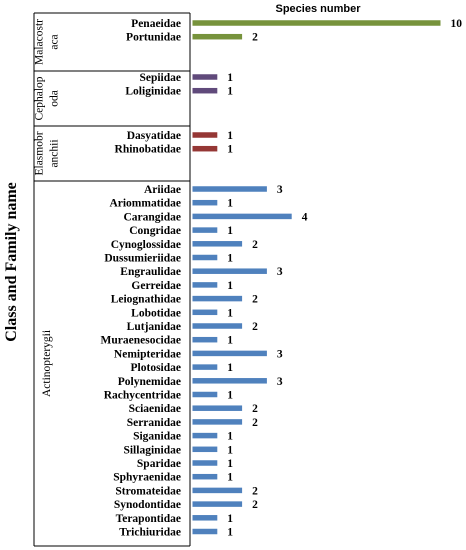 The width and height of the screenshot is (466, 550). I want to click on category-label: Stromateidae, so click(148, 491).